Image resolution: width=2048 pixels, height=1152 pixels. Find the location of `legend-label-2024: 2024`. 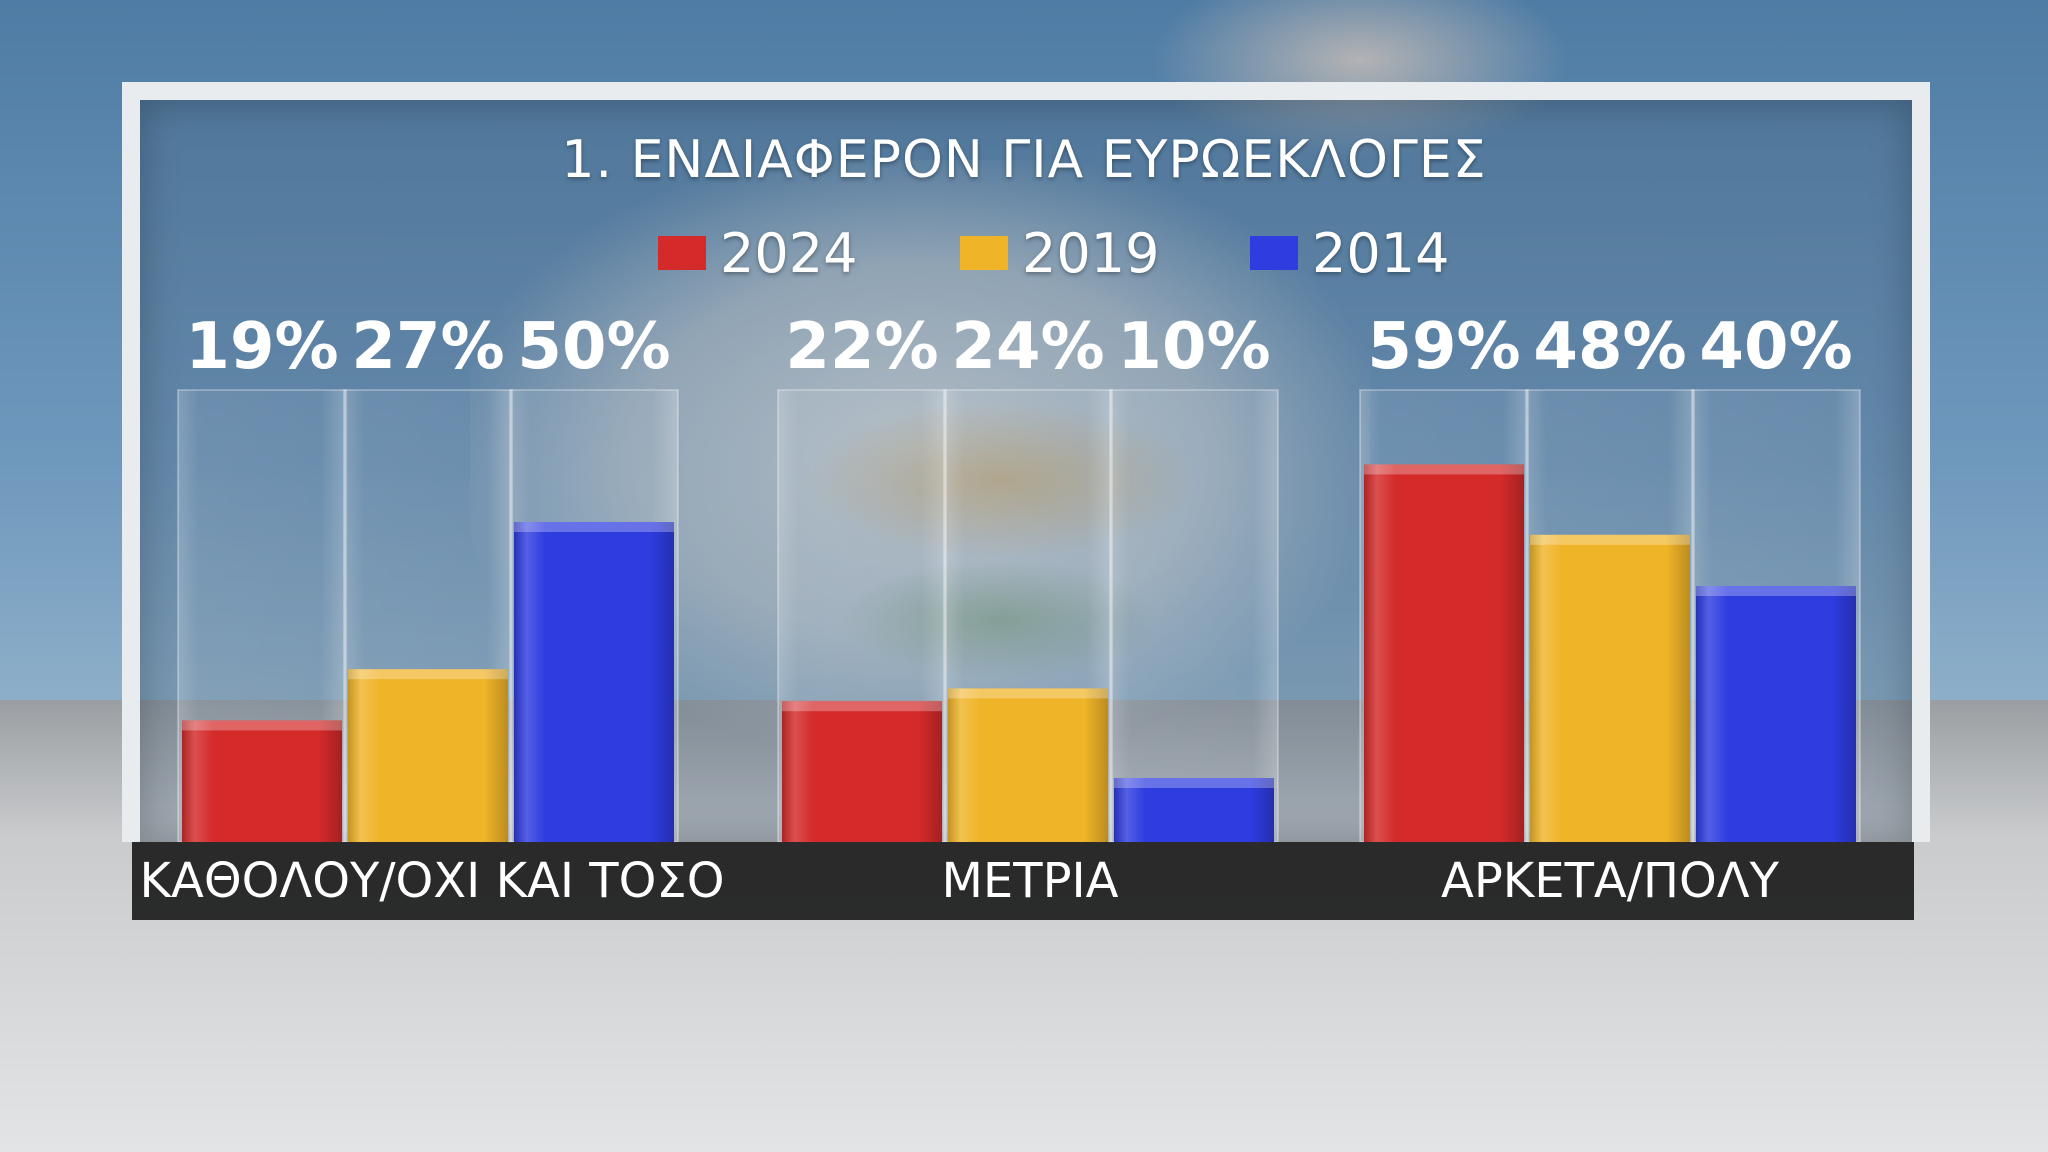

legend-label-2024: 2024 is located at coordinates (789, 253).